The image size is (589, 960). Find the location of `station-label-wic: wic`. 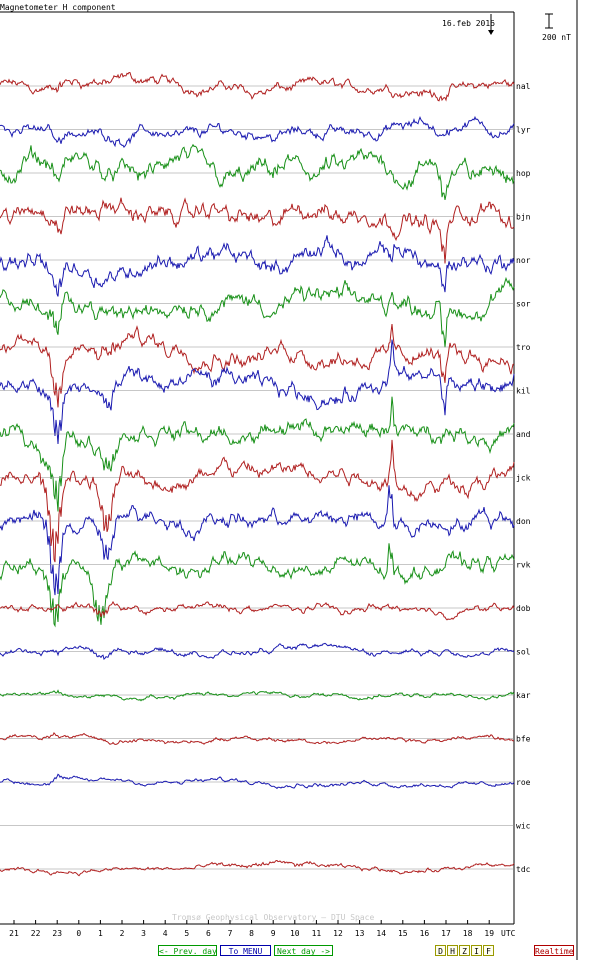

station-label-wic: wic is located at coordinates (523, 826).